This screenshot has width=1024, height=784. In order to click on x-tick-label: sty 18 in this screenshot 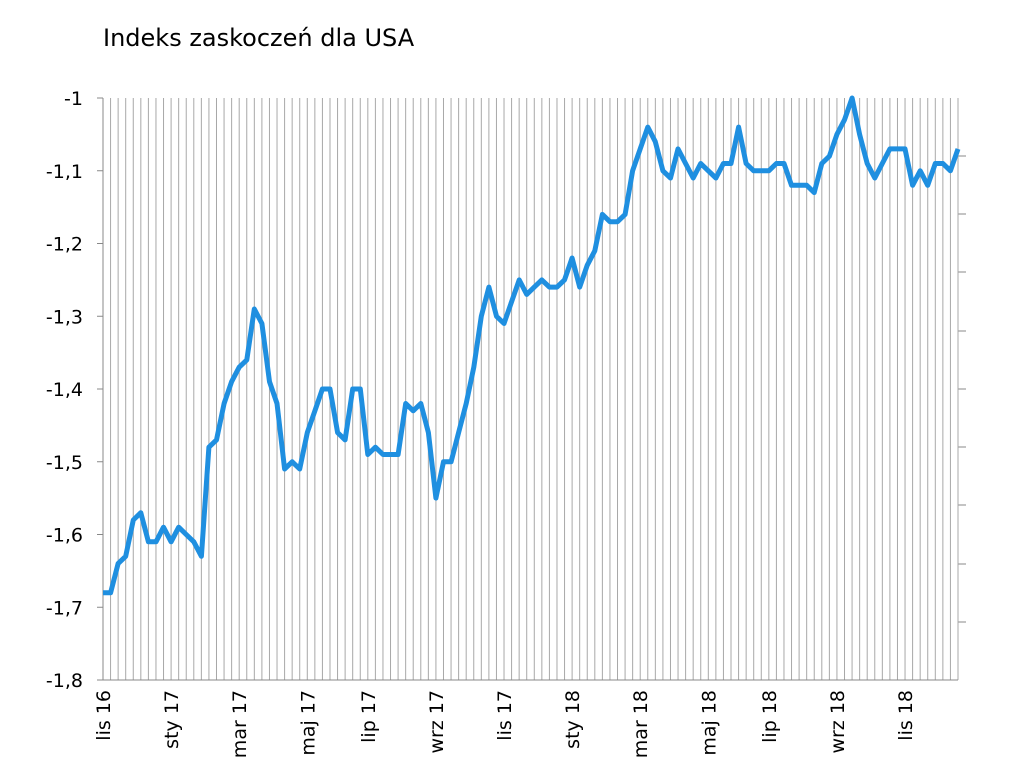, I will do `click(573, 719)`.